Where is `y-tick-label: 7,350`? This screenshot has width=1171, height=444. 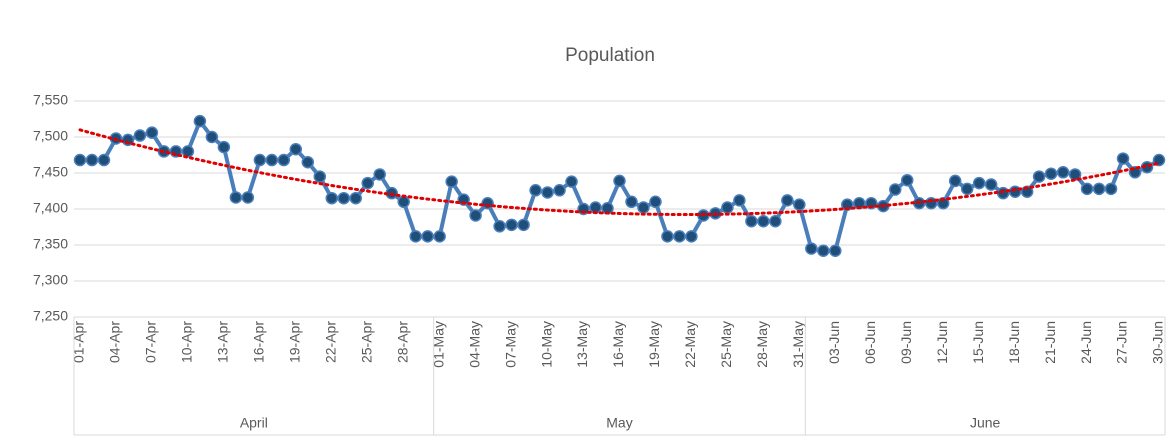 y-tick-label: 7,350 is located at coordinates (50, 244).